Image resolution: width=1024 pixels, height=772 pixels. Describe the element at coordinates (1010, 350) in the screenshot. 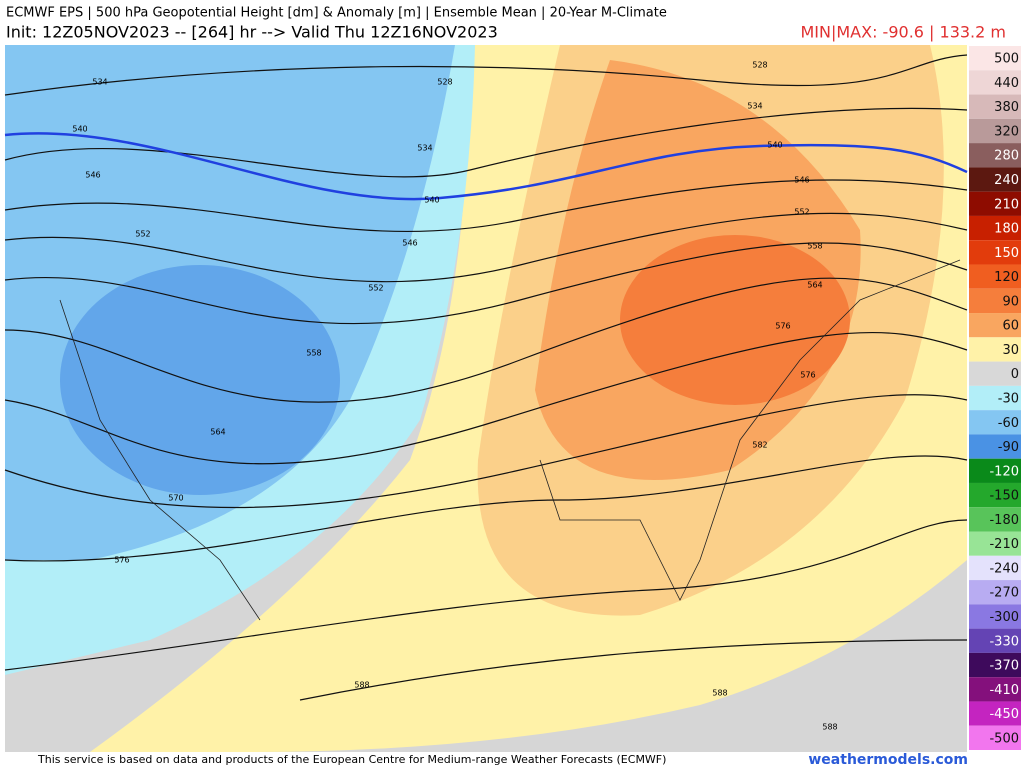

I see `colorbar-label: 30` at that location.